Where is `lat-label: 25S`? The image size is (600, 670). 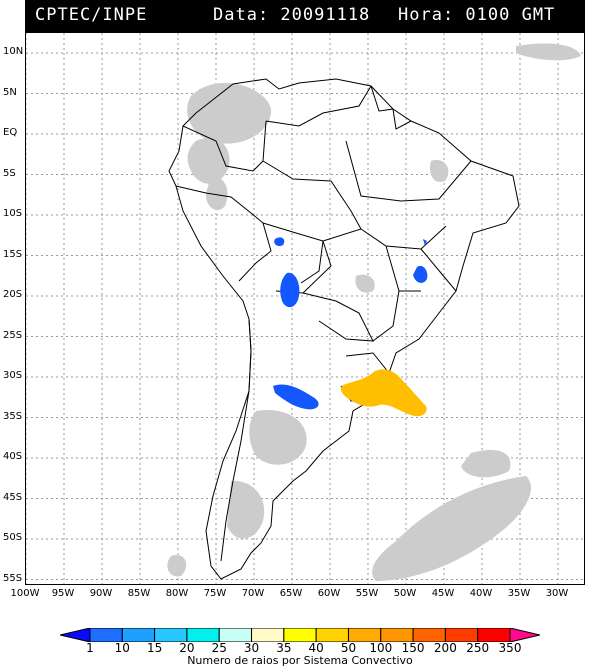 lat-label: 25S is located at coordinates (13, 335).